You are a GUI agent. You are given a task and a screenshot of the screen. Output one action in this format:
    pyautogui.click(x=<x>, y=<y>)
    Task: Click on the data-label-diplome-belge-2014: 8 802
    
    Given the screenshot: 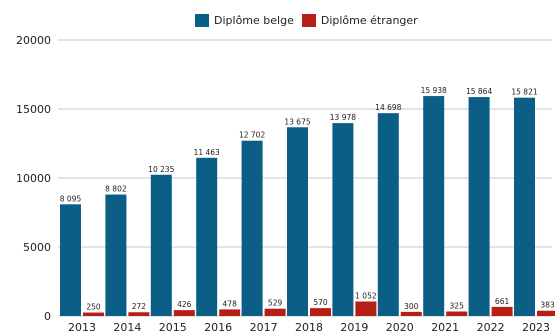 What is the action you would take?
    pyautogui.click(x=116, y=189)
    